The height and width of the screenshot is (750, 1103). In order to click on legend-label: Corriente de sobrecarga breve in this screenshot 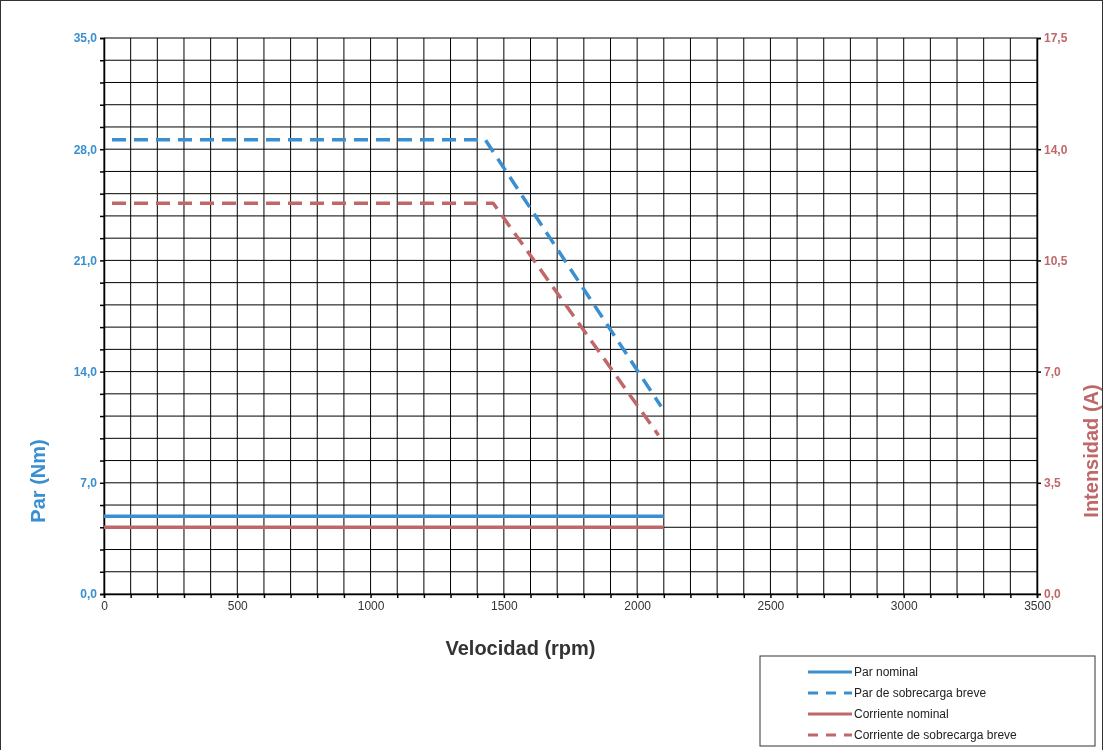, I will do `click(936, 735)`.